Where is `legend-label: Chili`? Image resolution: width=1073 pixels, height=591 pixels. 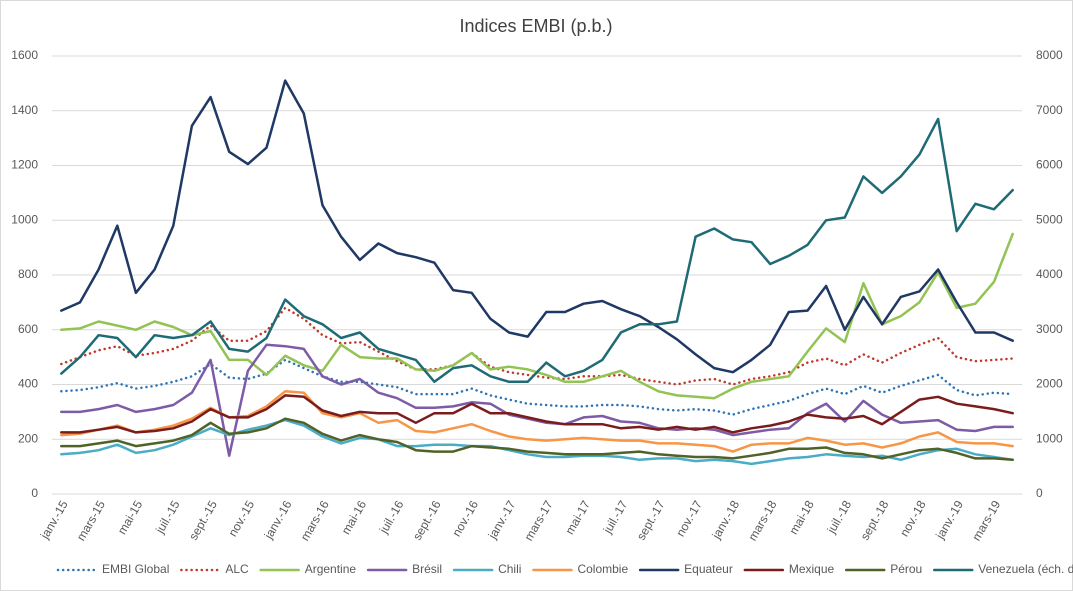
legend-label: Chili is located at coordinates (509, 569).